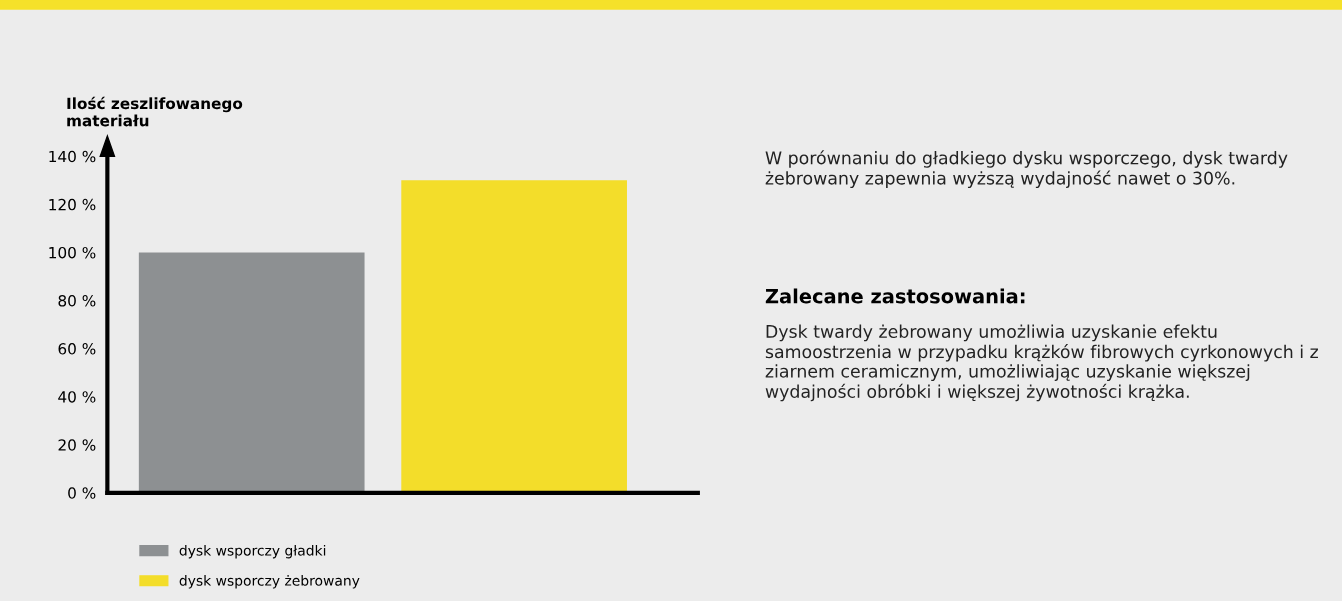  Describe the element at coordinates (72, 156) in the screenshot. I see `y-tick-label: 140 %` at that location.